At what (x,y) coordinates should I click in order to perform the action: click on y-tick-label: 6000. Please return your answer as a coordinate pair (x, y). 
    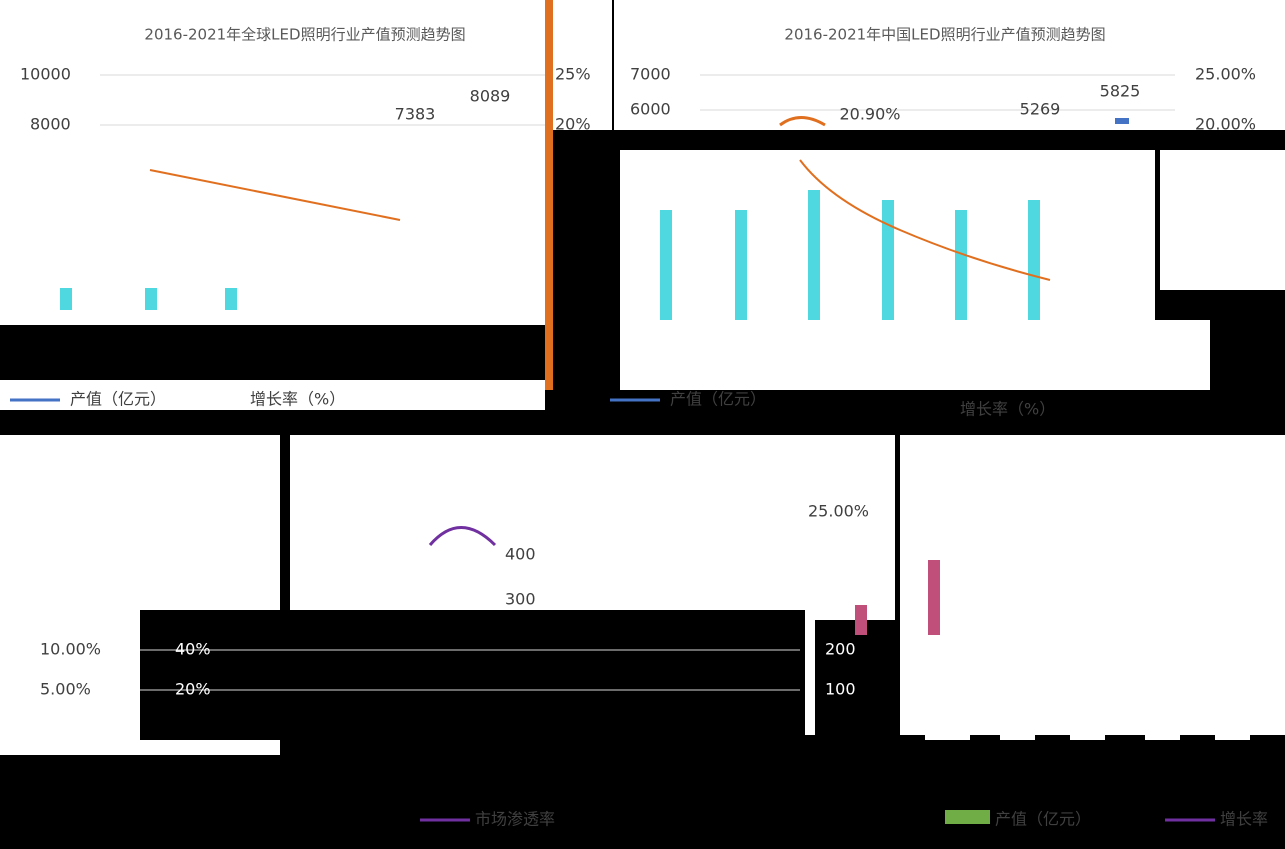
    Looking at the image, I should click on (650, 109).